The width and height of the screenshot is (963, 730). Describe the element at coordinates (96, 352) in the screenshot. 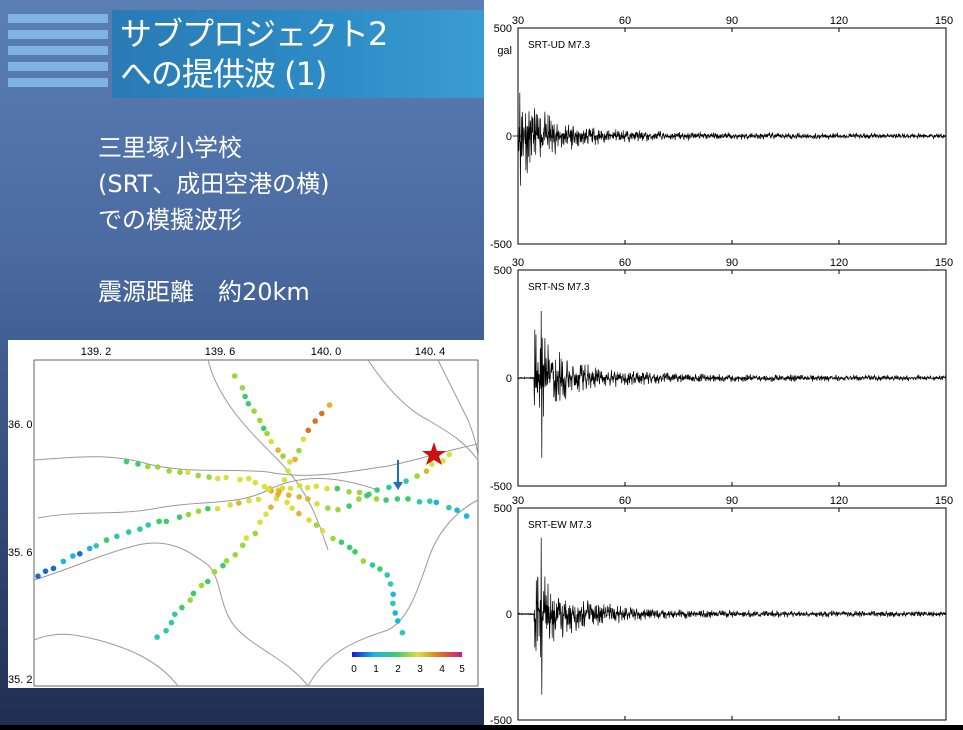

I see `lon-tick: 139. 2` at that location.